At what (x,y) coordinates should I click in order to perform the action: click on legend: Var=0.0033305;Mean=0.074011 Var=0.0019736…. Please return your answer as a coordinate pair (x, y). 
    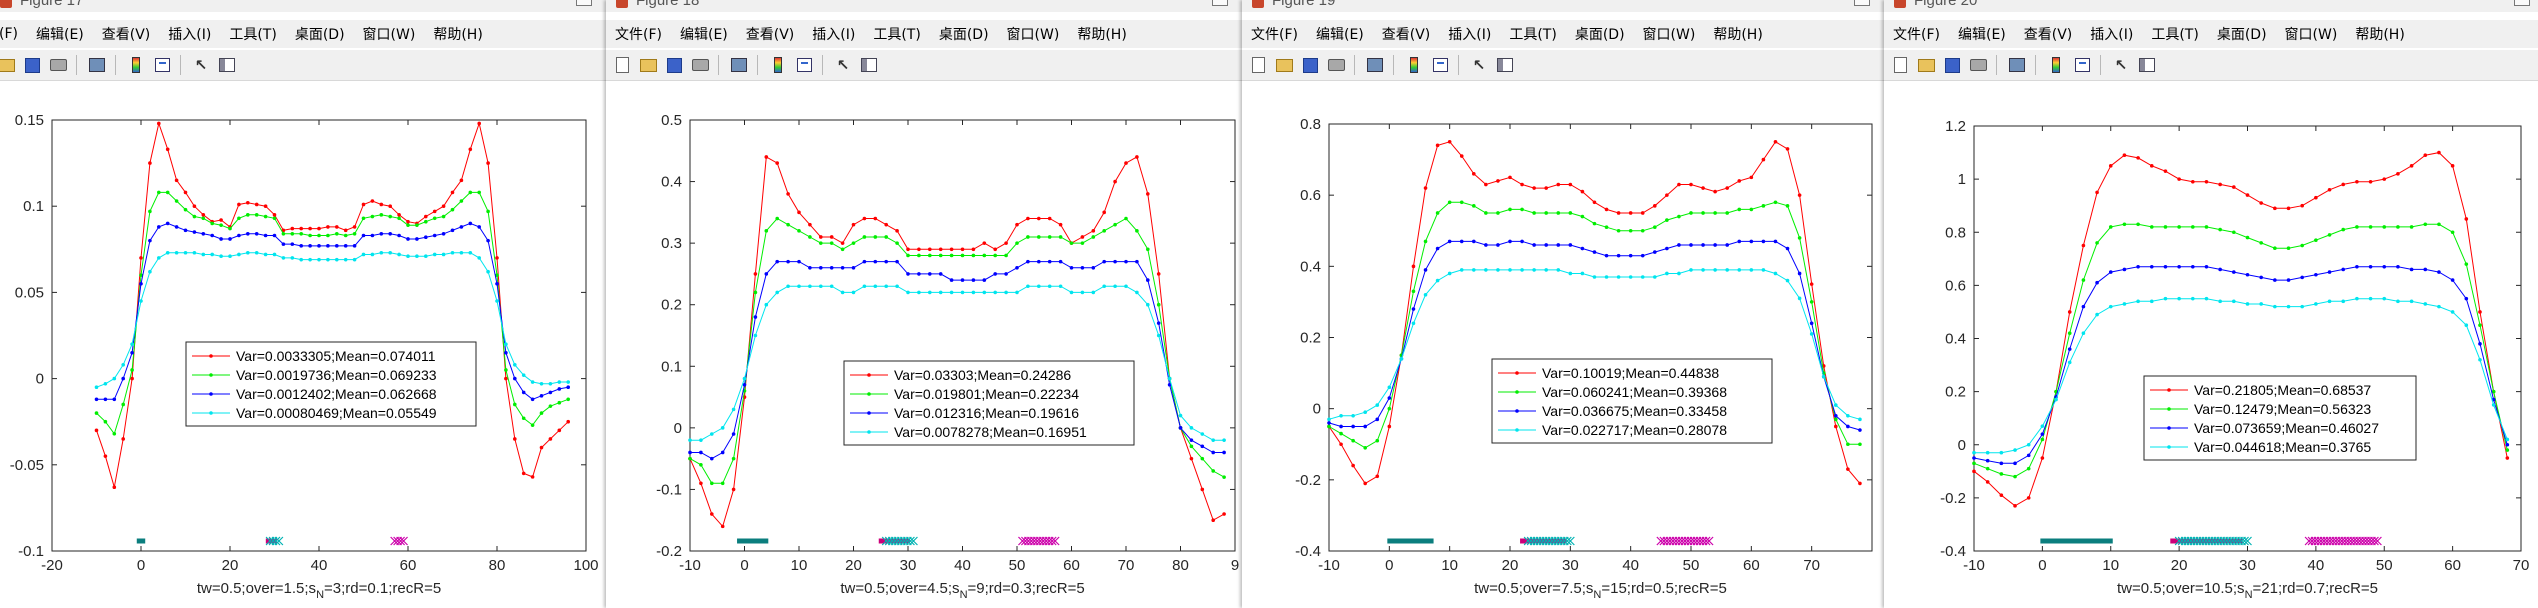
    Looking at the image, I should click on (331, 384).